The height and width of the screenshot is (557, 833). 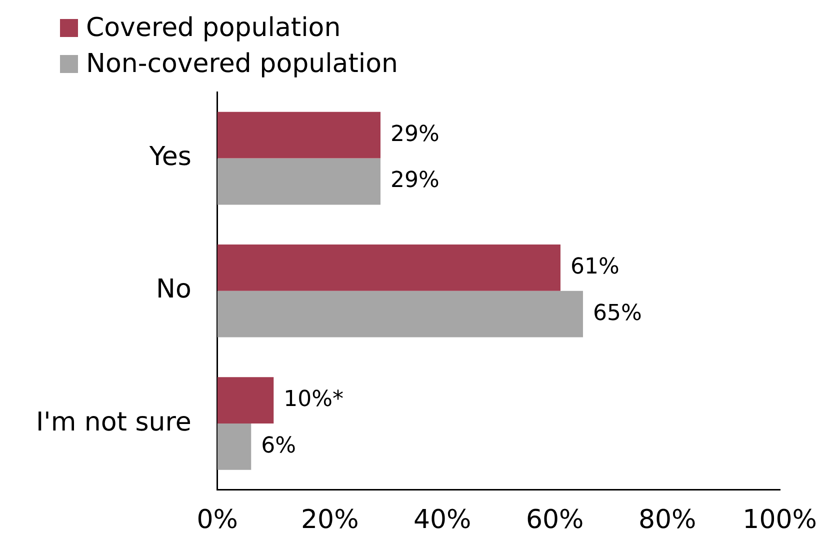 What do you see at coordinates (329, 520) in the screenshot?
I see `x-tick-label: 20%` at bounding box center [329, 520].